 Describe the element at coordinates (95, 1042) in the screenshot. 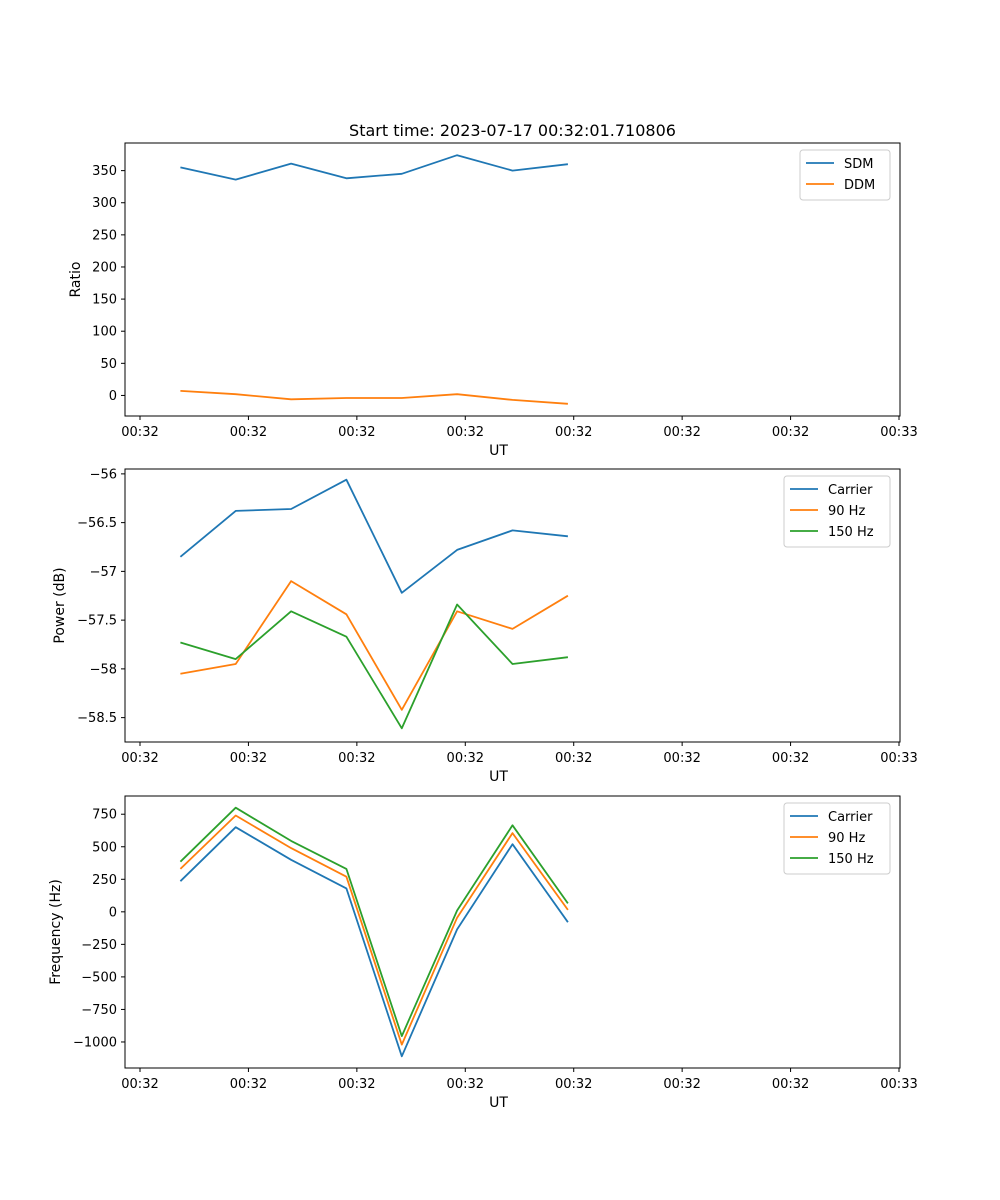

I see `y-tick-label: −1000` at that location.